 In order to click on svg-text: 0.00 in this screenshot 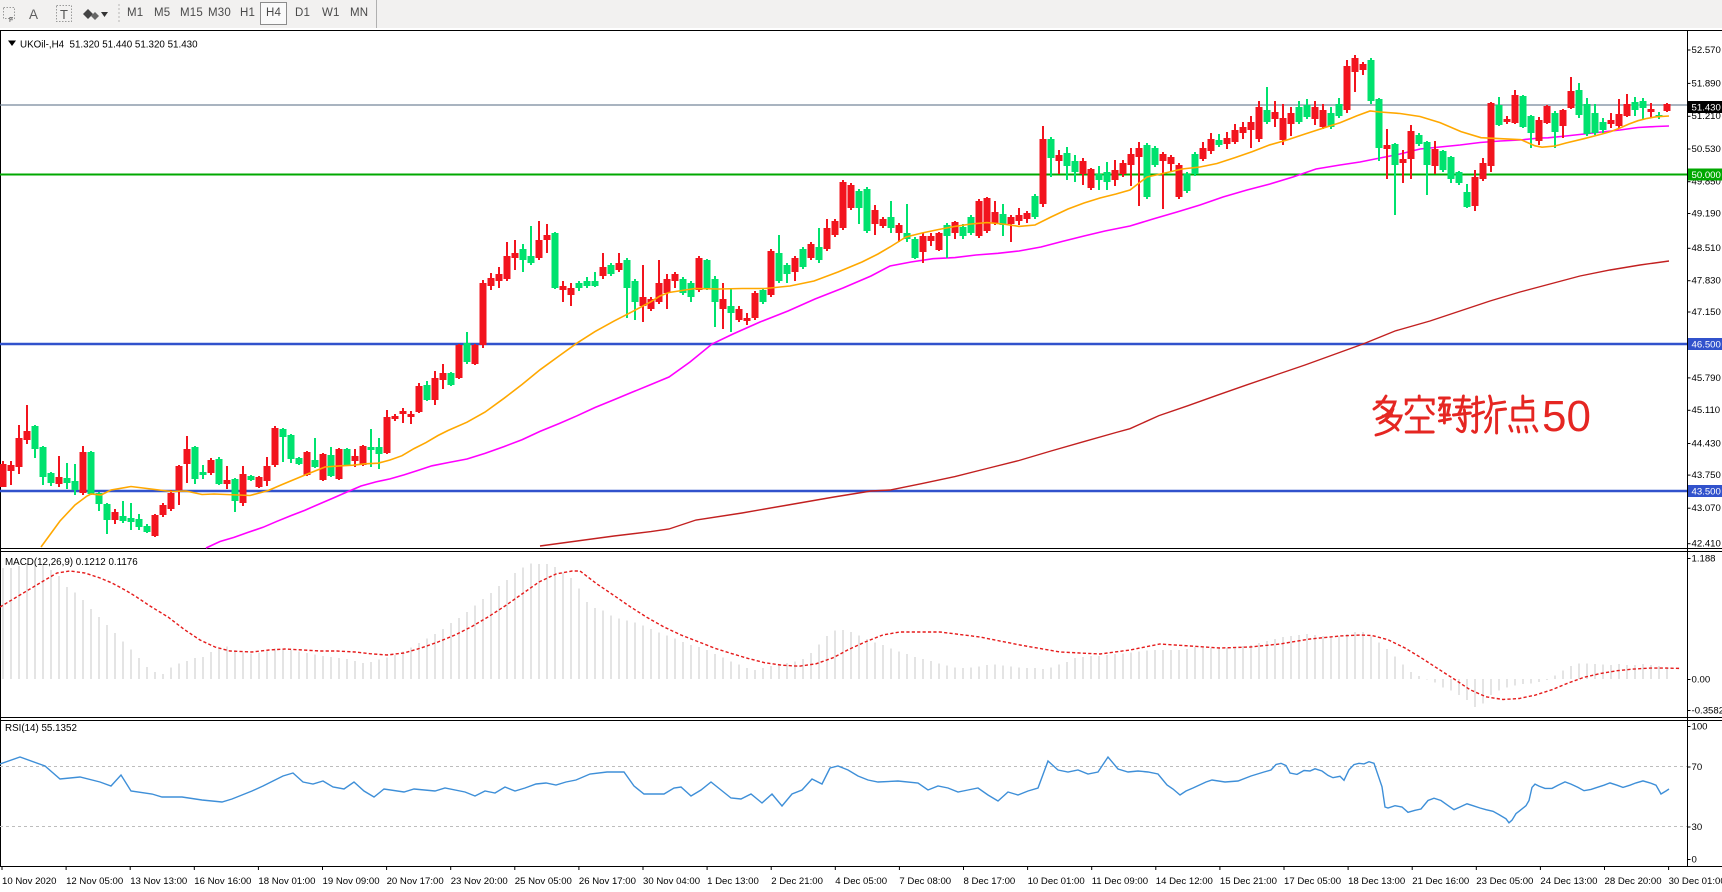, I will do `click(1701, 679)`.